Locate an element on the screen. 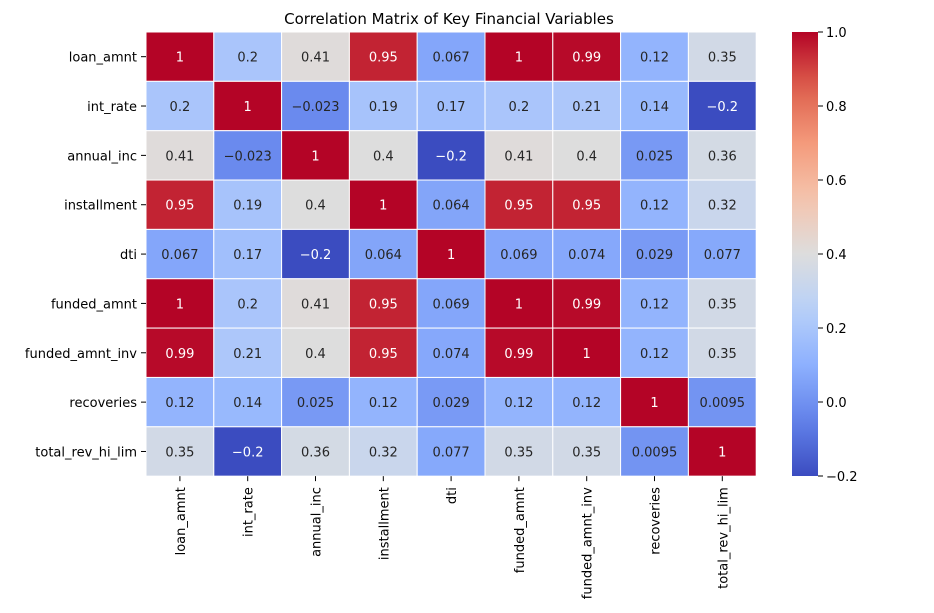 The width and height of the screenshot is (934, 613). heatmap-cell-funded-amnt-funded-amnt is located at coordinates (519, 303).